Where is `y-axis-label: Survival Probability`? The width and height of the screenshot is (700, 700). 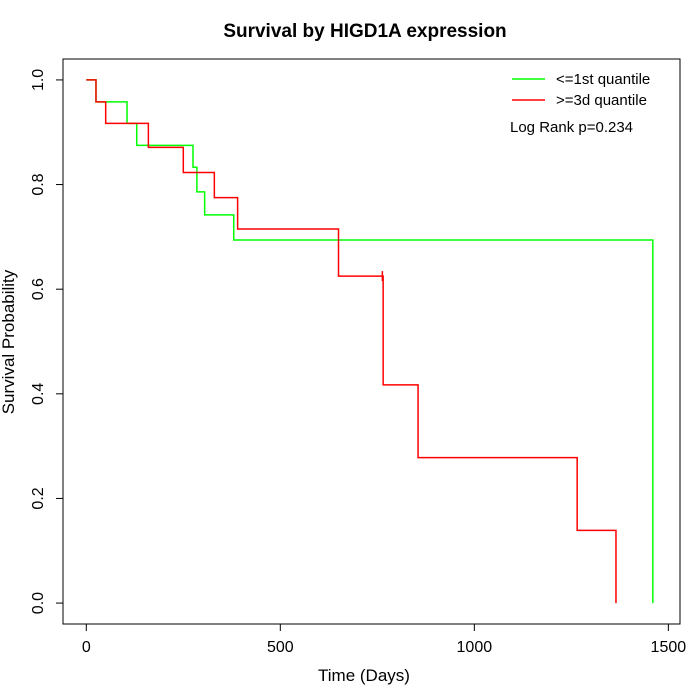
y-axis-label: Survival Probability is located at coordinates (9, 341).